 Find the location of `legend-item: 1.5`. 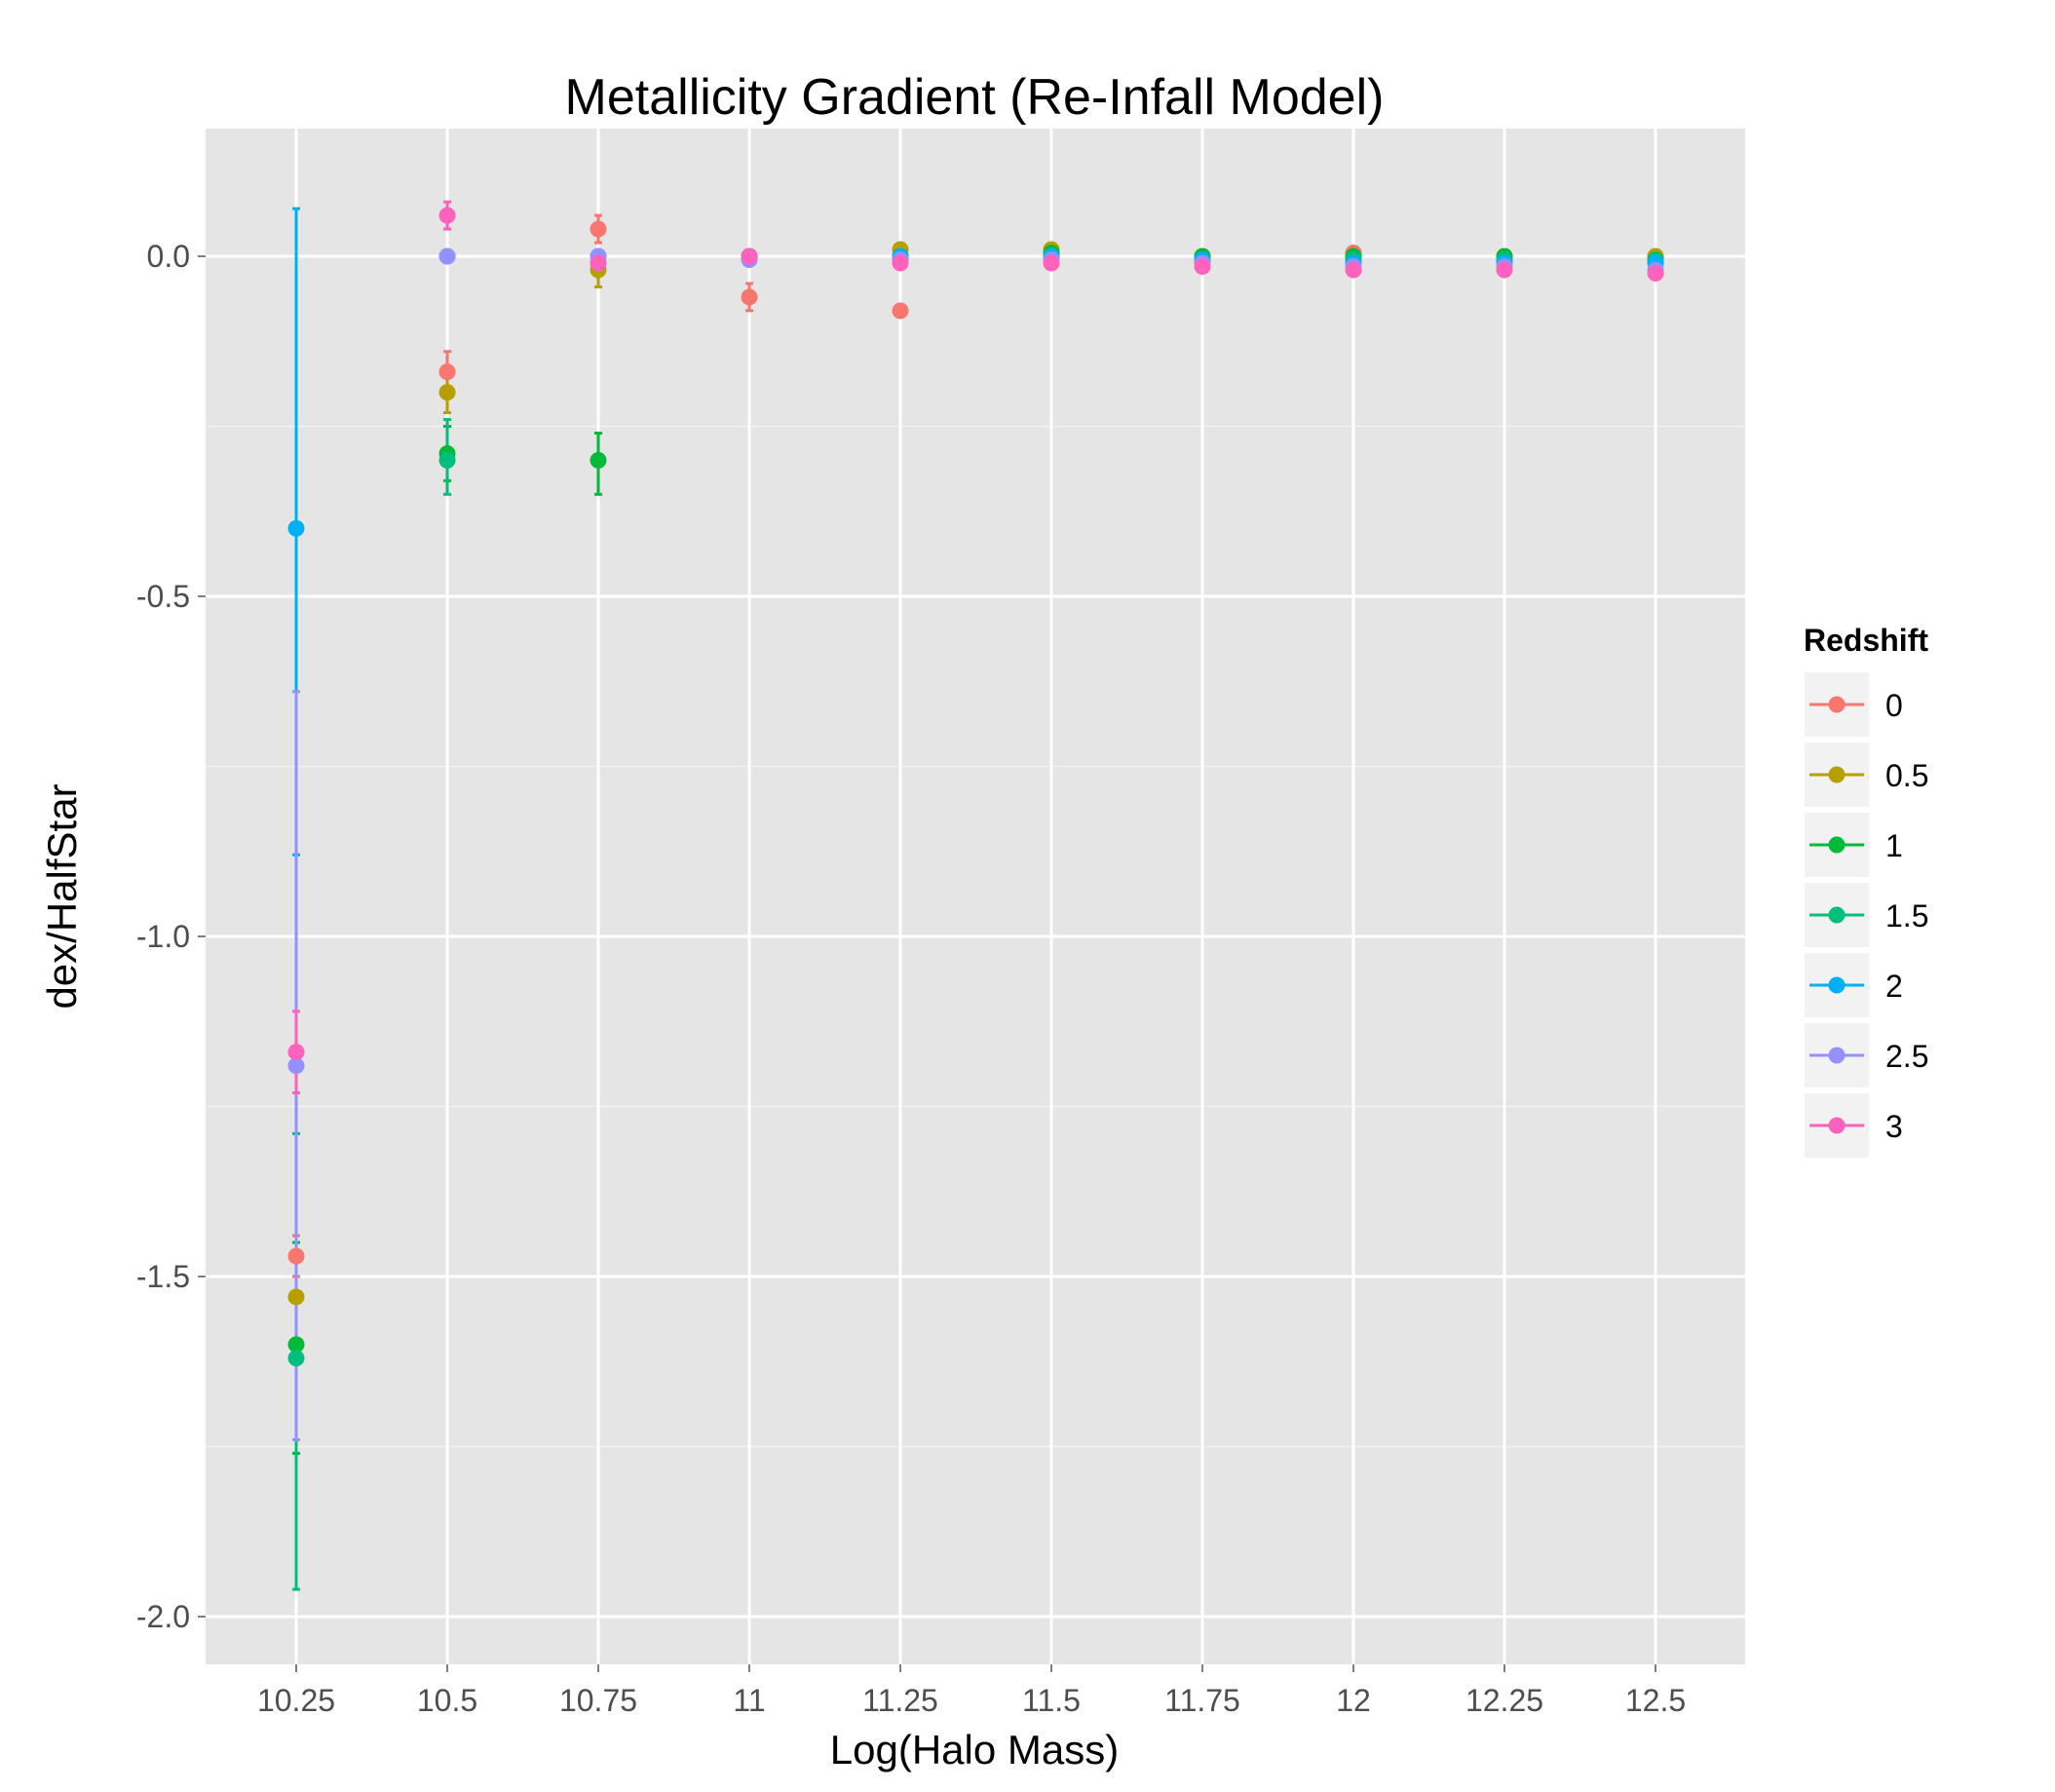

legend-item: 1.5 is located at coordinates (1866, 915).